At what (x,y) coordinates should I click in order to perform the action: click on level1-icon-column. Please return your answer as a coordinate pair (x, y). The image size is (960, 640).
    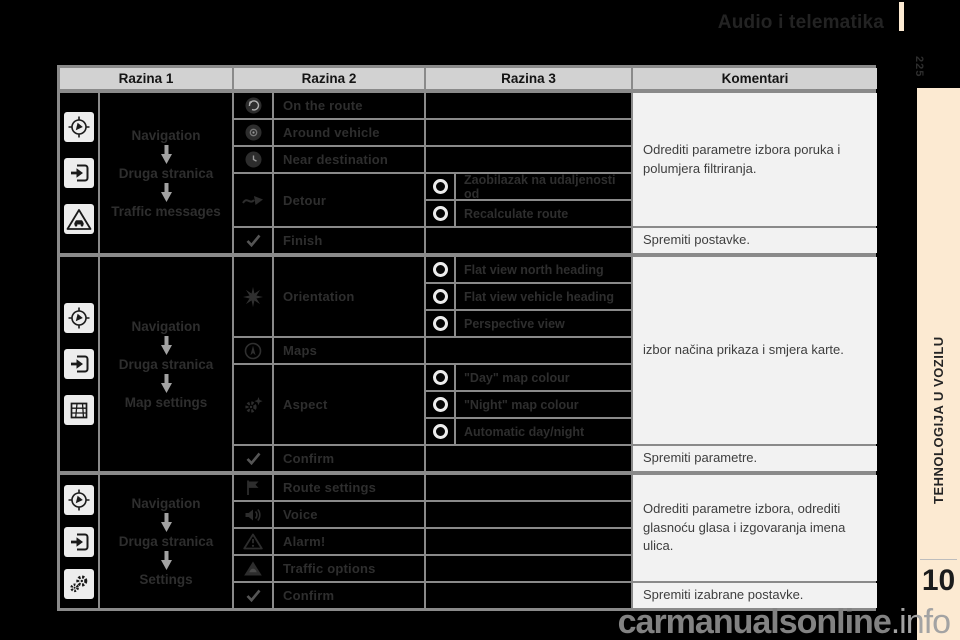
    Looking at the image, I should click on (79, 364).